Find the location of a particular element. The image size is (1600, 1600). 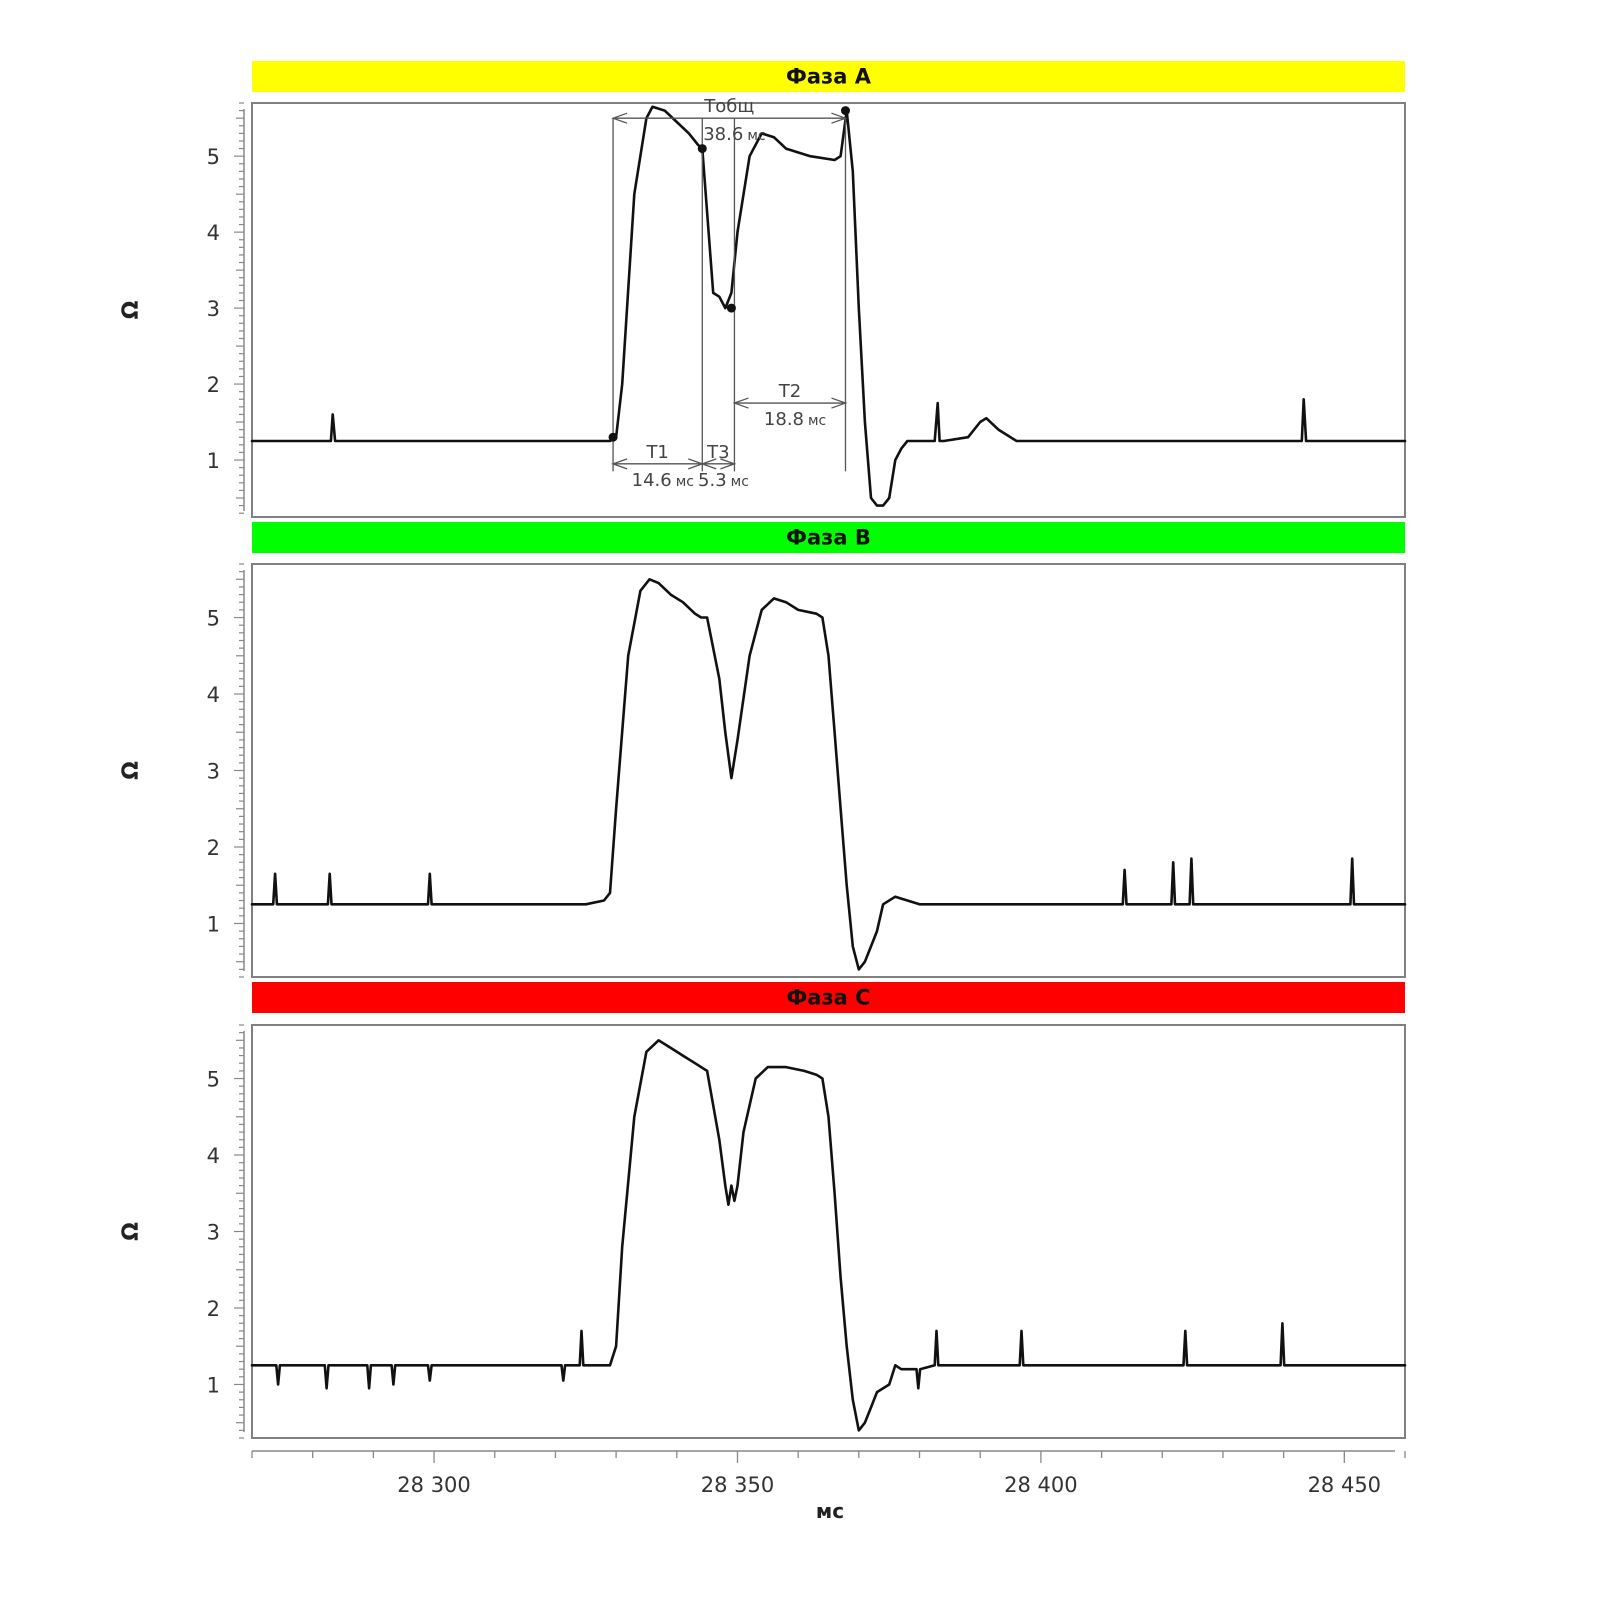

measure-label: T1 is located at coordinates (656, 452).